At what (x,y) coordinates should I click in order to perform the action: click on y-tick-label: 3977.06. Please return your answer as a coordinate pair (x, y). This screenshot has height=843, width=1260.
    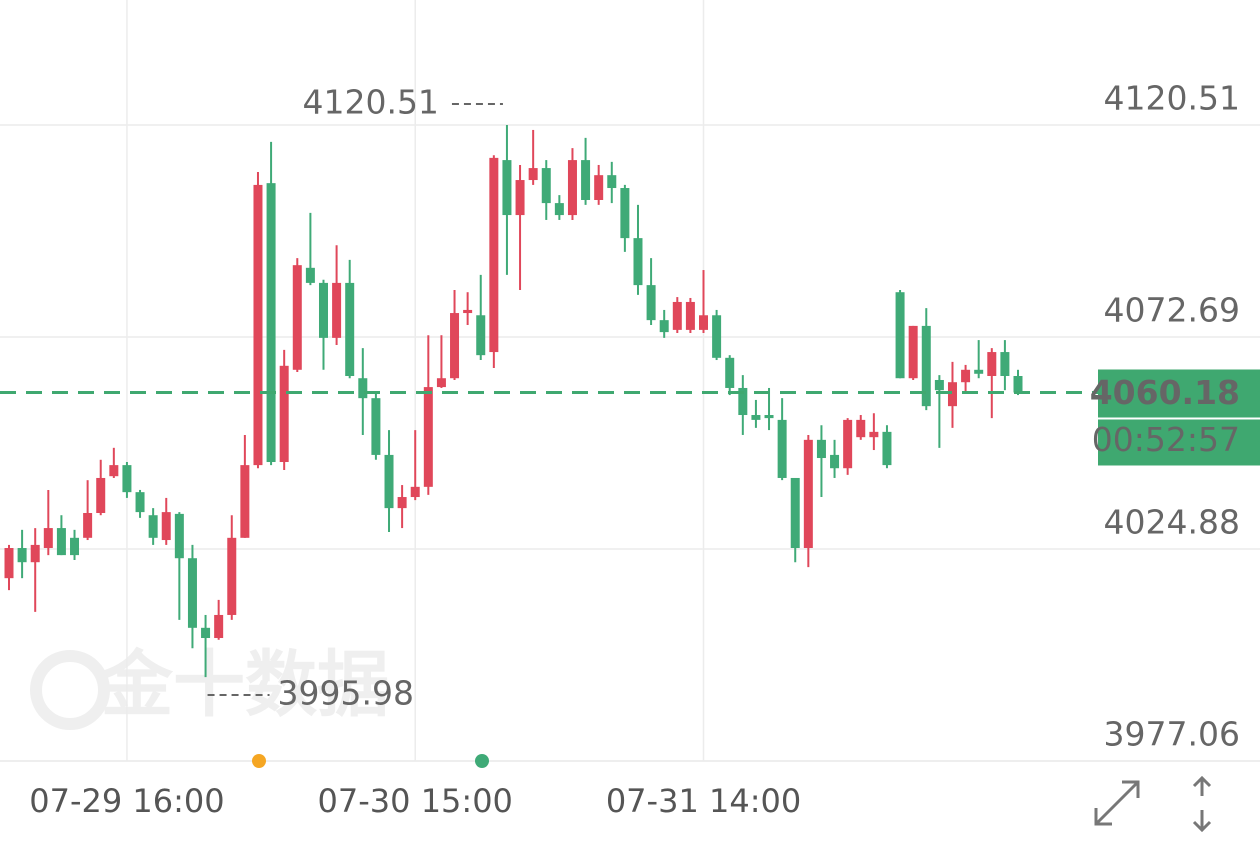
    Looking at the image, I should click on (1172, 734).